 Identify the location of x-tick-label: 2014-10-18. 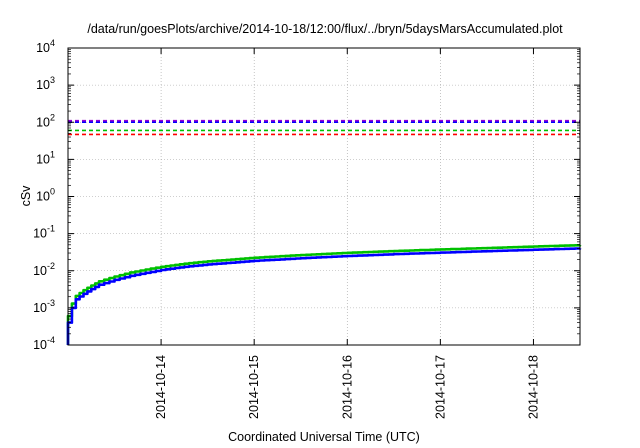
(533, 387).